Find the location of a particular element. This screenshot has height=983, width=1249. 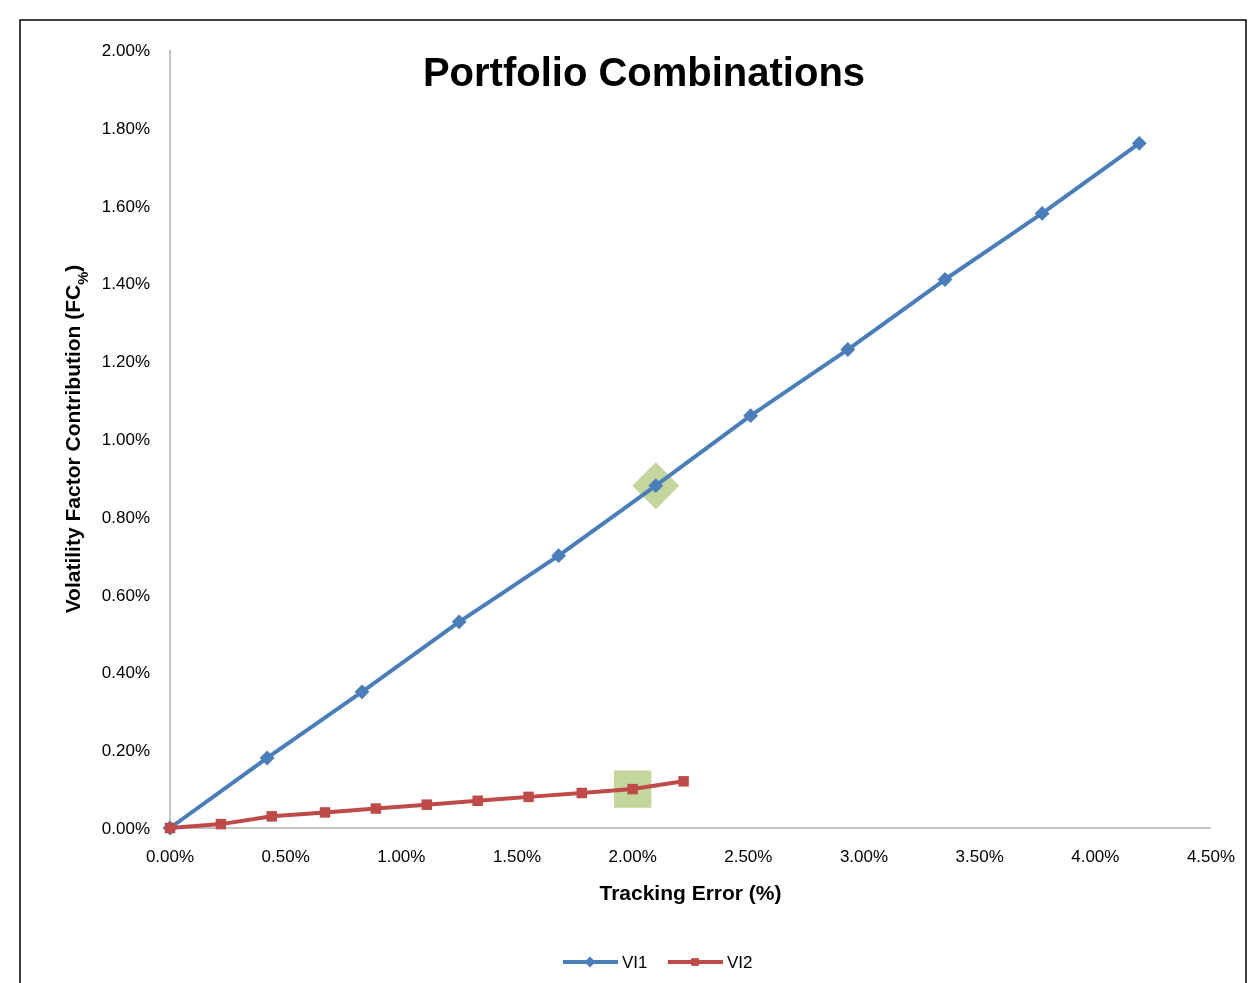

x-tick-label: 0.50% is located at coordinates (285, 856).